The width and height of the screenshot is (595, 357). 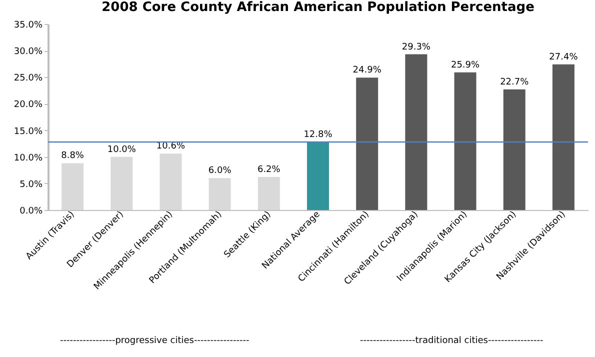 What do you see at coordinates (72, 156) in the screenshot?
I see `data-label: 8.8%` at bounding box center [72, 156].